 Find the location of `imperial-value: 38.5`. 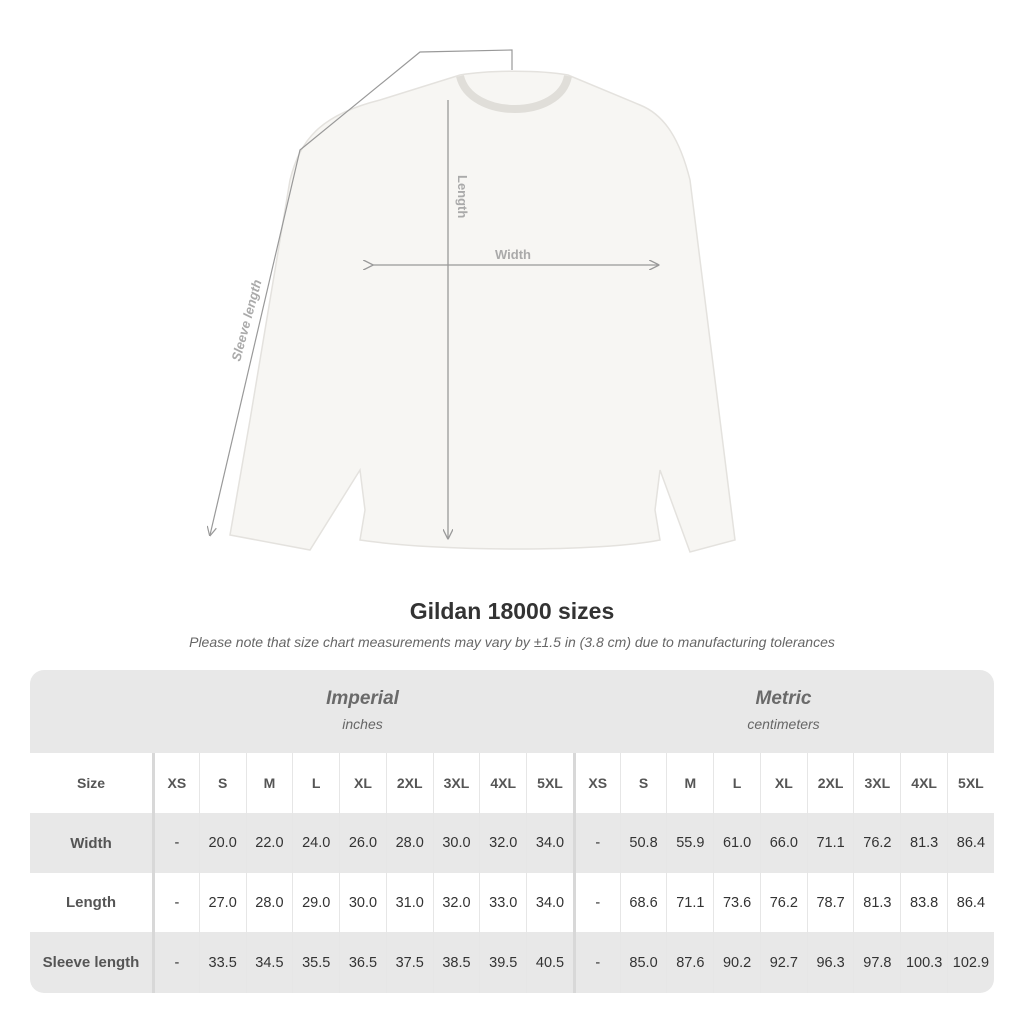

imperial-value: 38.5 is located at coordinates (456, 962).